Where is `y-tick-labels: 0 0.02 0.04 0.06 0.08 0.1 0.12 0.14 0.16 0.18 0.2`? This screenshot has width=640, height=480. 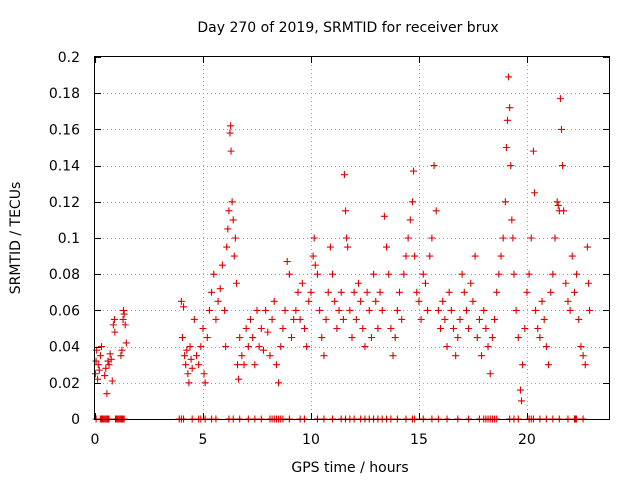
y-tick-labels: 0 0.02 0.04 0.06 0.08 0.1 0.12 0.14 0.16 0.18 0.2 is located at coordinates (64, 239).